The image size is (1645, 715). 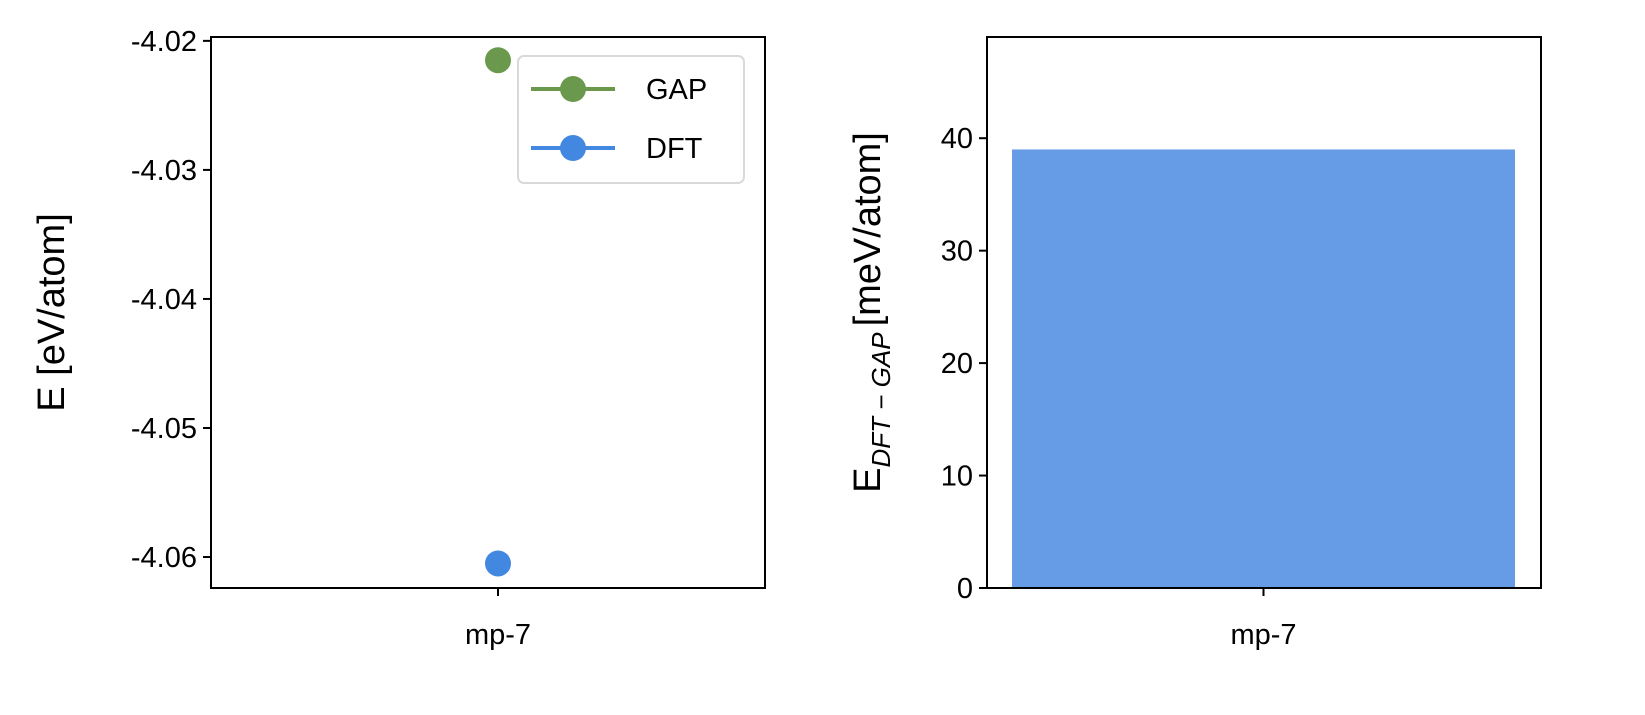 What do you see at coordinates (674, 149) in the screenshot?
I see `dft-legend-label: DFT` at bounding box center [674, 149].